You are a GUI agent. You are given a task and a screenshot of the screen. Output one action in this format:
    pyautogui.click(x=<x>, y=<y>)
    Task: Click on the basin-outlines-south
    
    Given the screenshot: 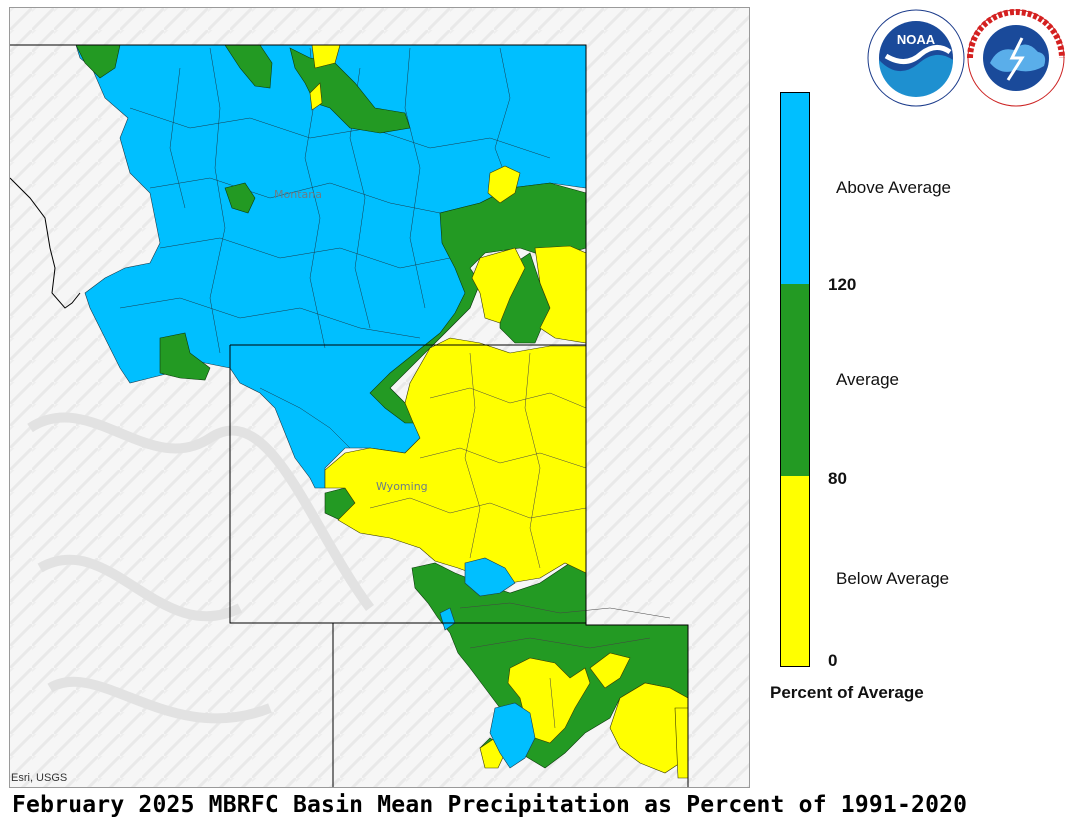 What is the action you would take?
    pyautogui.click(x=520, y=540)
    